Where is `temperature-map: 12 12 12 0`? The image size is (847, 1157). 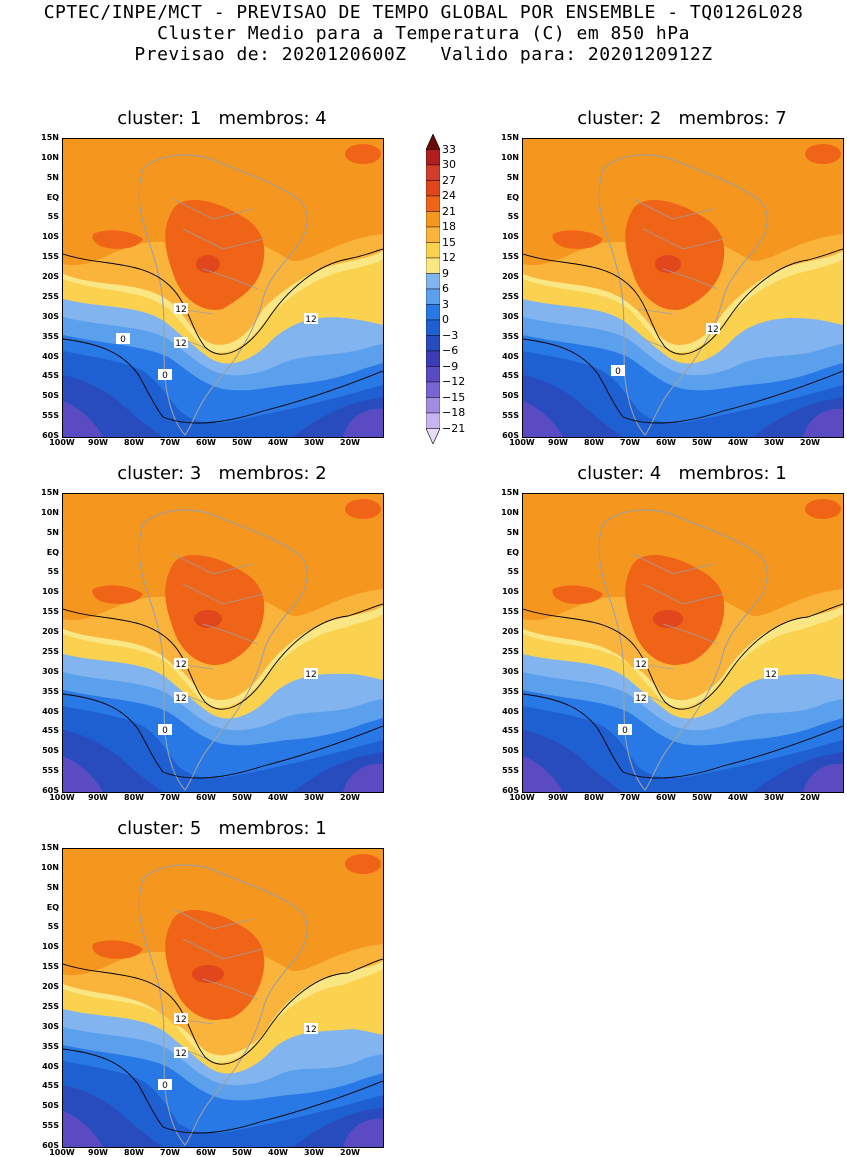
temperature-map: 12 12 12 0 is located at coordinates (223, 998).